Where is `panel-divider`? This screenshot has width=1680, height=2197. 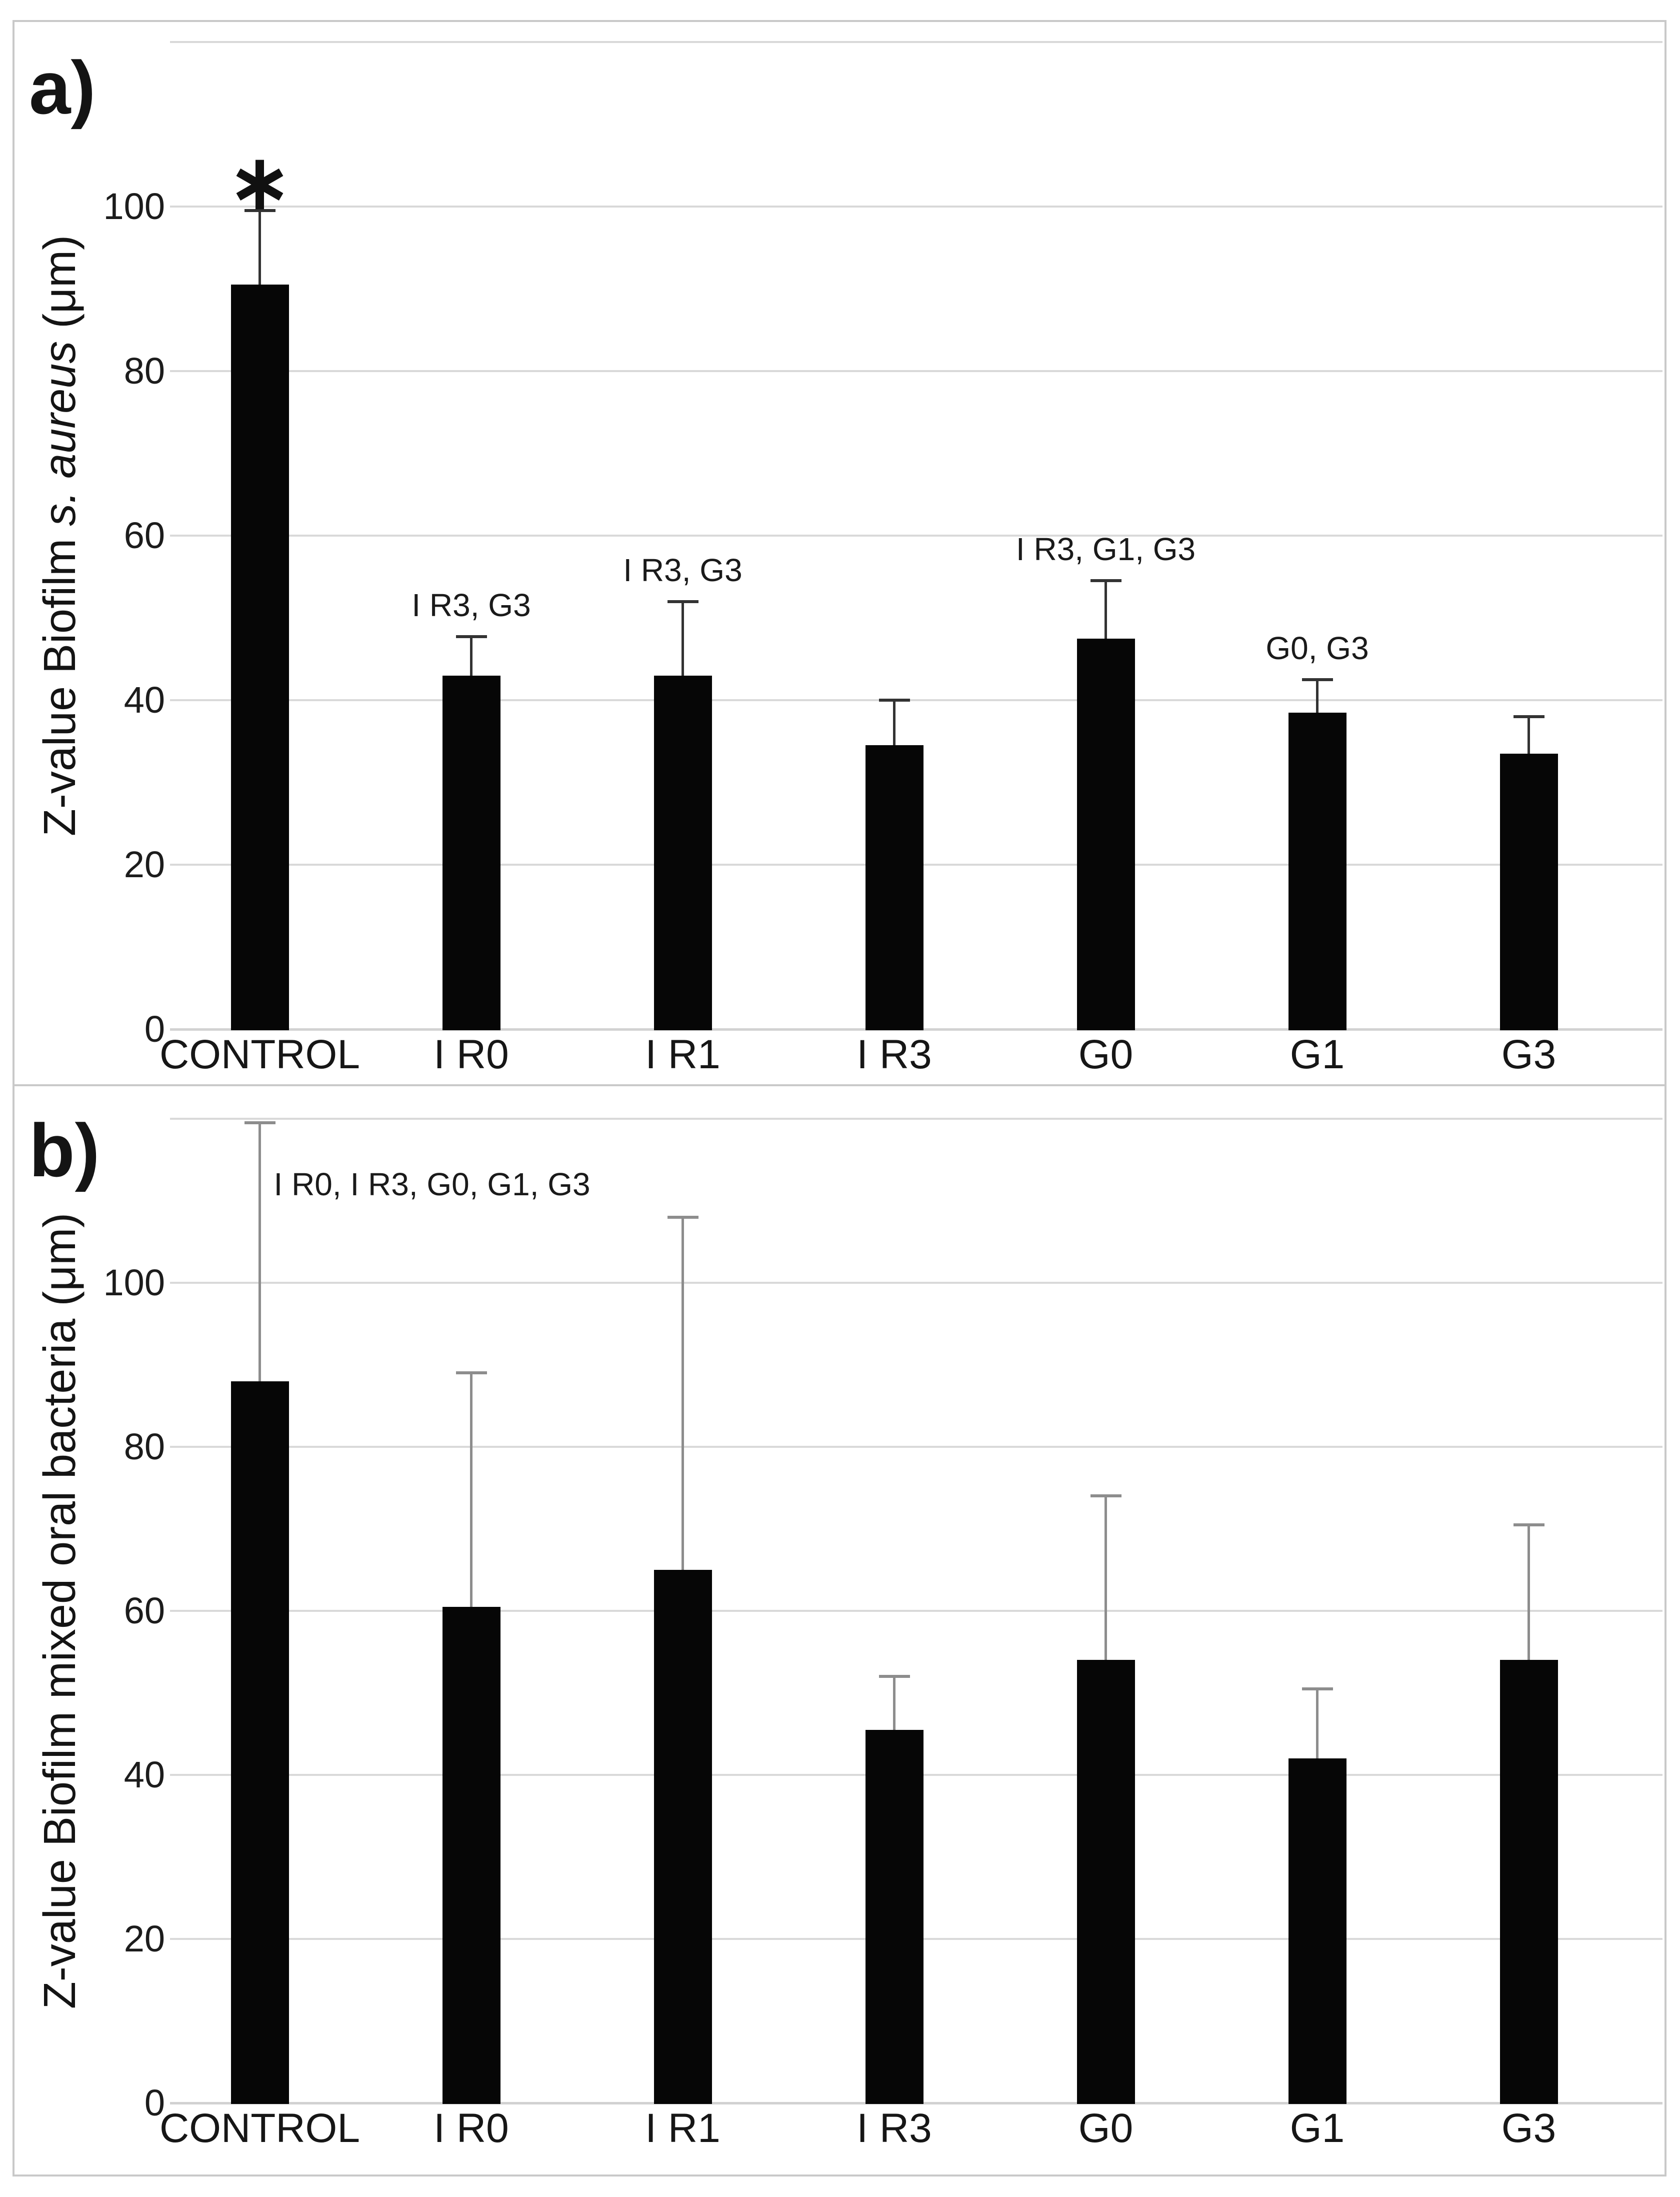 panel-divider is located at coordinates (839, 1085).